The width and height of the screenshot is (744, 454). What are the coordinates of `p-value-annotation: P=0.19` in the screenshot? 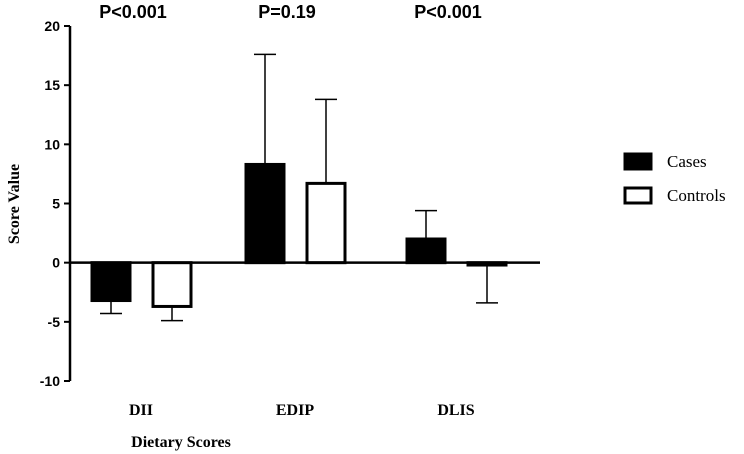 It's located at (287, 12).